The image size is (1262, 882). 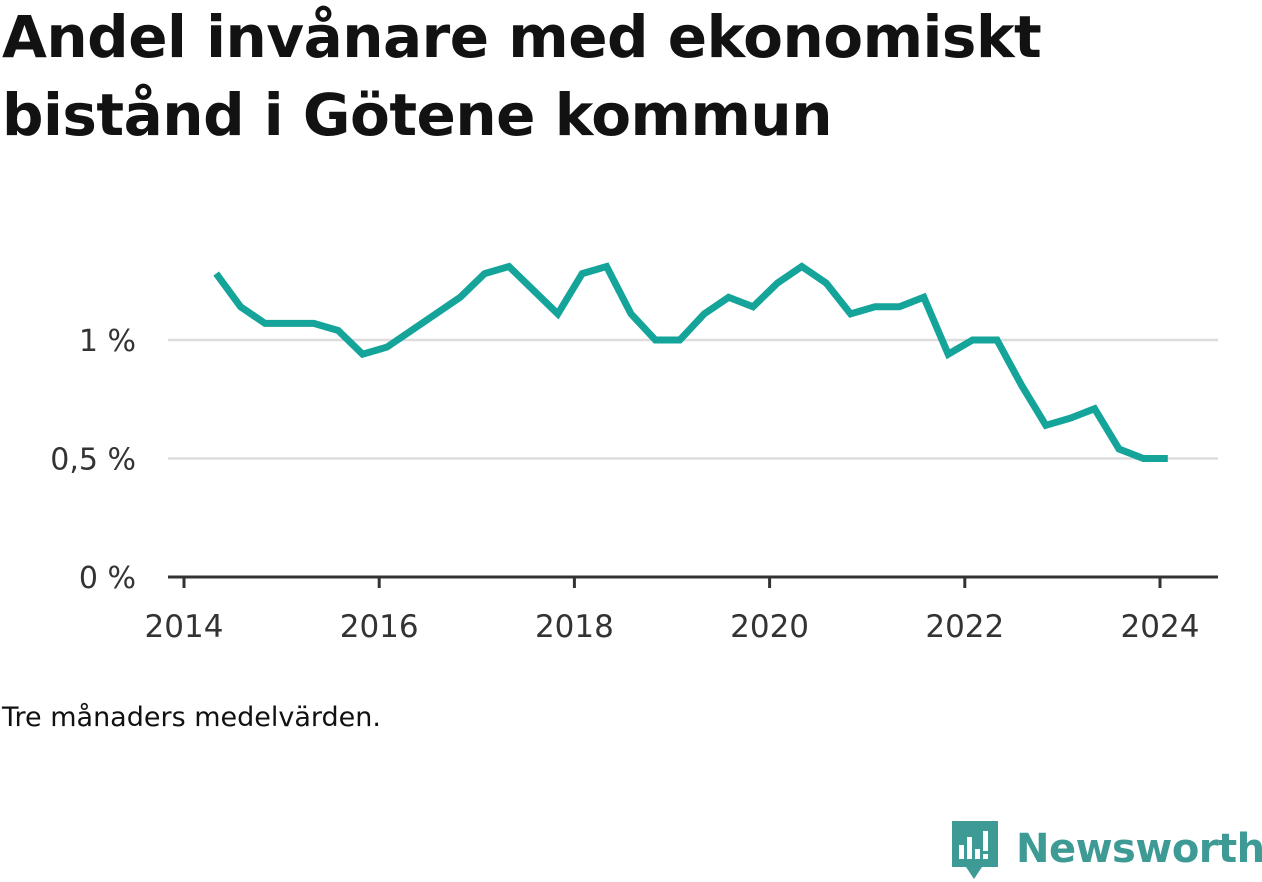 I want to click on x-tick-label: 2022, so click(x=964, y=627).